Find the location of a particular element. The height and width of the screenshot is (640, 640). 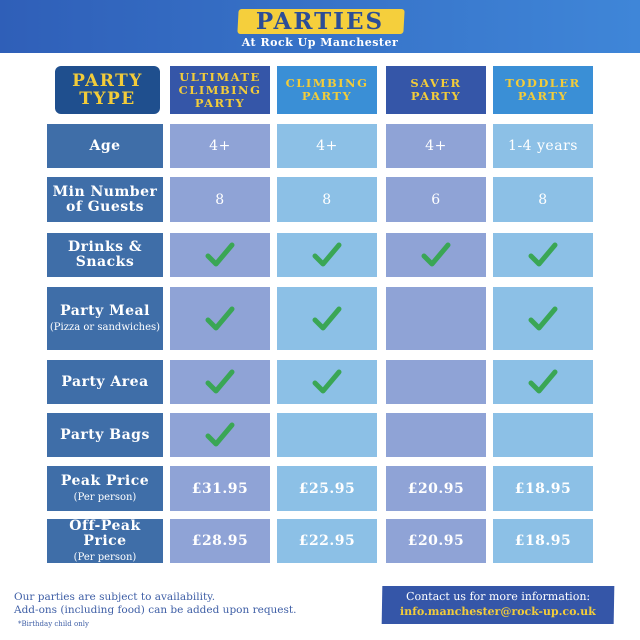

row-label-text: Age is located at coordinates (105, 145).